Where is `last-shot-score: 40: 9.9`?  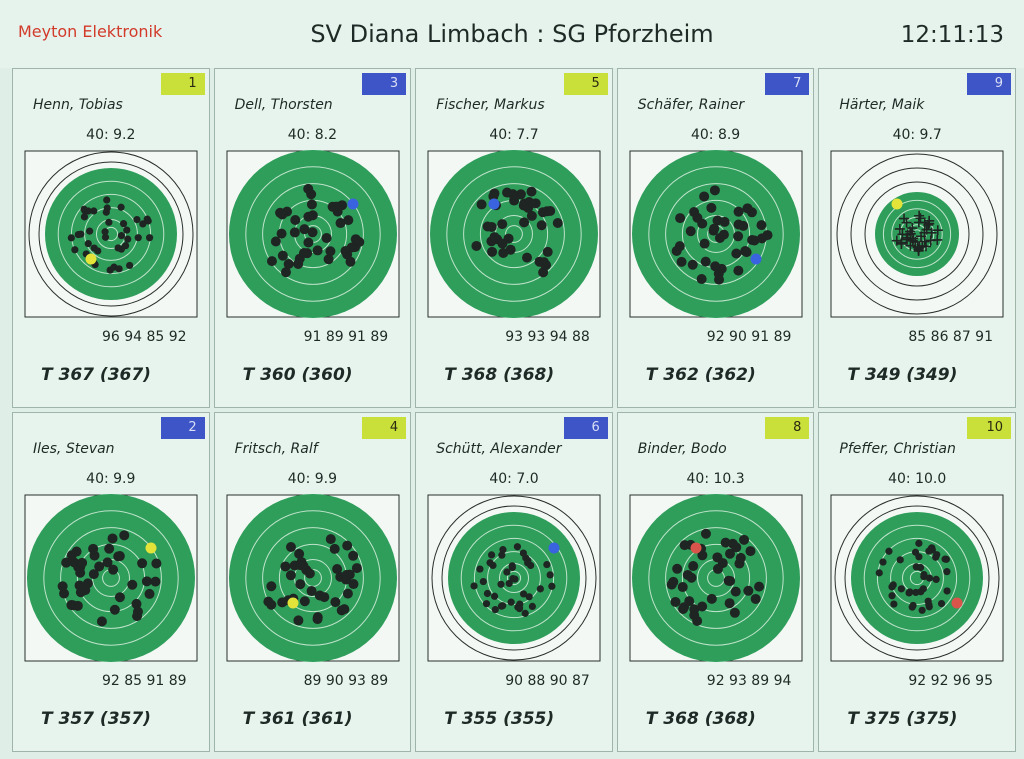
last-shot-score: 40: 9.9 is located at coordinates (312, 479).